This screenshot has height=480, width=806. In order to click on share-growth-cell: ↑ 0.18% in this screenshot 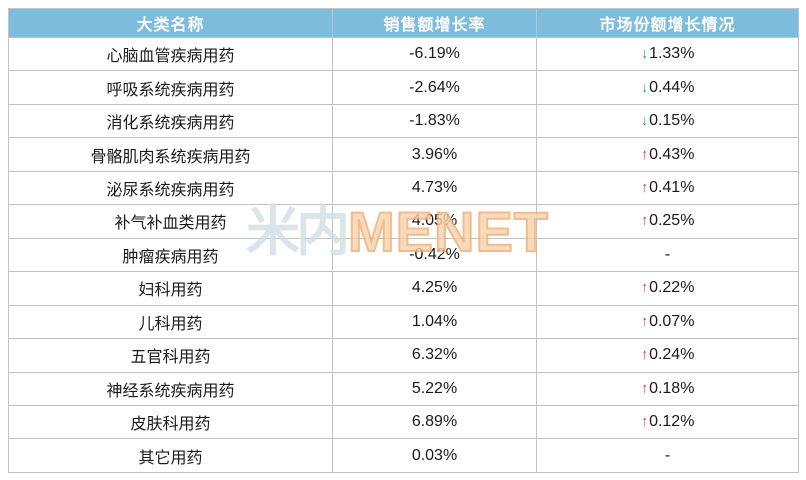, I will do `click(667, 388)`.